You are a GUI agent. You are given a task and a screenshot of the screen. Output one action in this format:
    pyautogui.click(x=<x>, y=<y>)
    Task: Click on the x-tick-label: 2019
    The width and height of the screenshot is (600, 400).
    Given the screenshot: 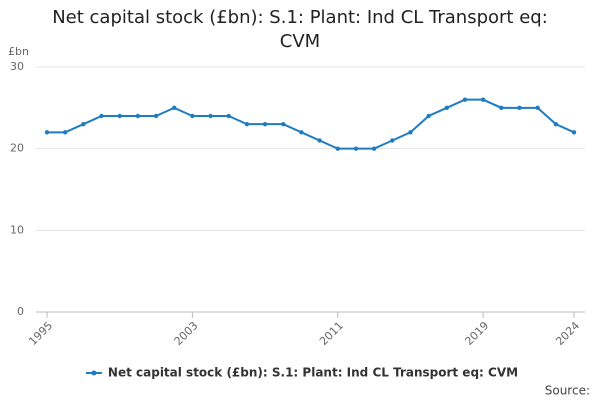 What is the action you would take?
    pyautogui.click(x=476, y=333)
    